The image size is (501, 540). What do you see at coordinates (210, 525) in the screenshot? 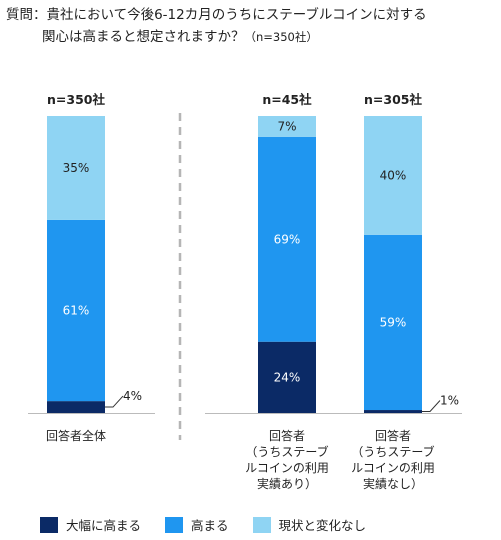
I see `legend-label-high: 高まる` at bounding box center [210, 525].